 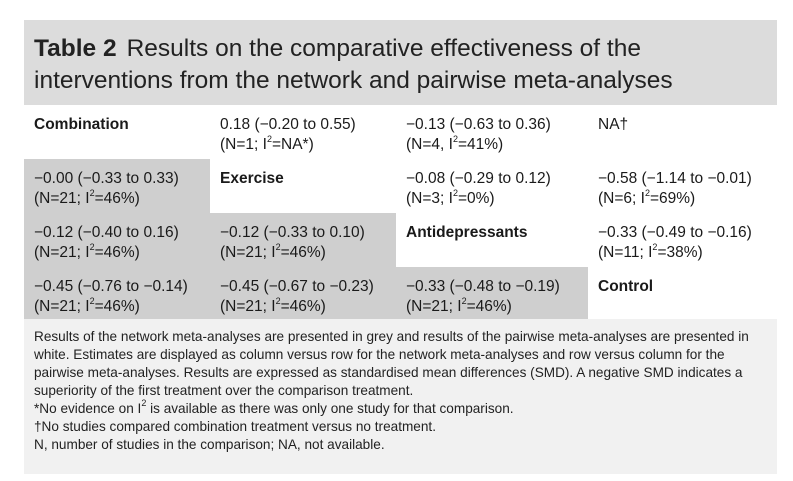 I want to click on cell-text: −0.45 (−0.67 to −0.23) (N=21; I2=46%), so click(x=306, y=297).